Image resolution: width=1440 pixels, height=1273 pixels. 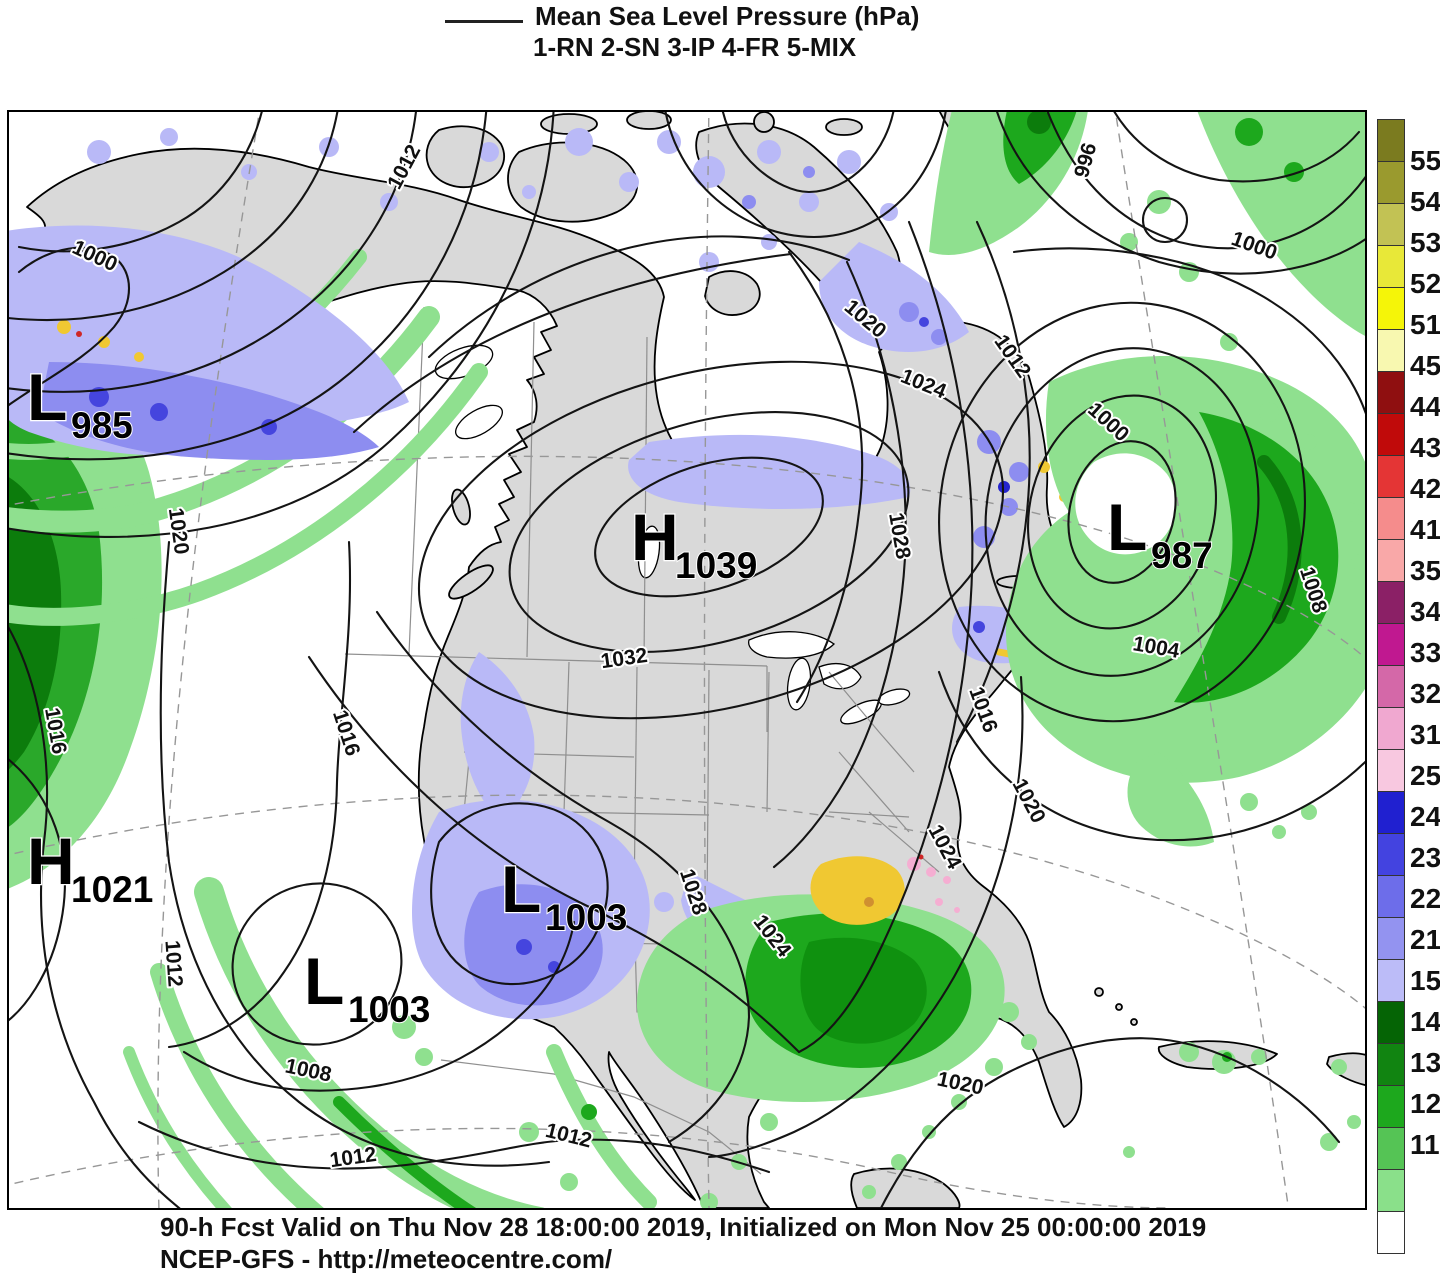 What do you see at coordinates (1425, 201) in the screenshot?
I see `colorbar-label: 54` at bounding box center [1425, 201].